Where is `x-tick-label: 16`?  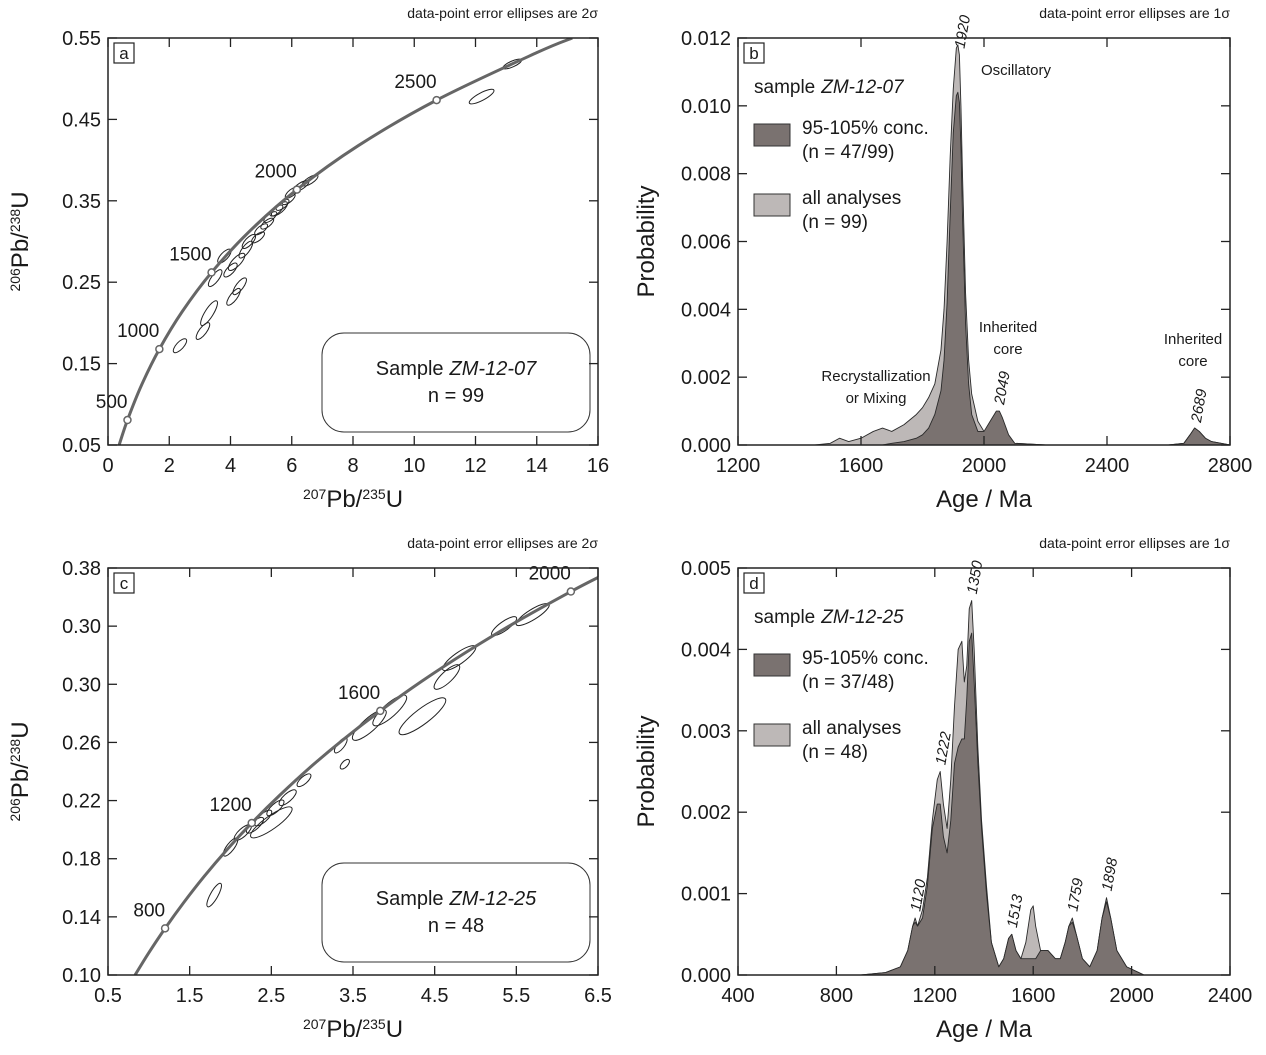
x-tick-label: 16 is located at coordinates (598, 466).